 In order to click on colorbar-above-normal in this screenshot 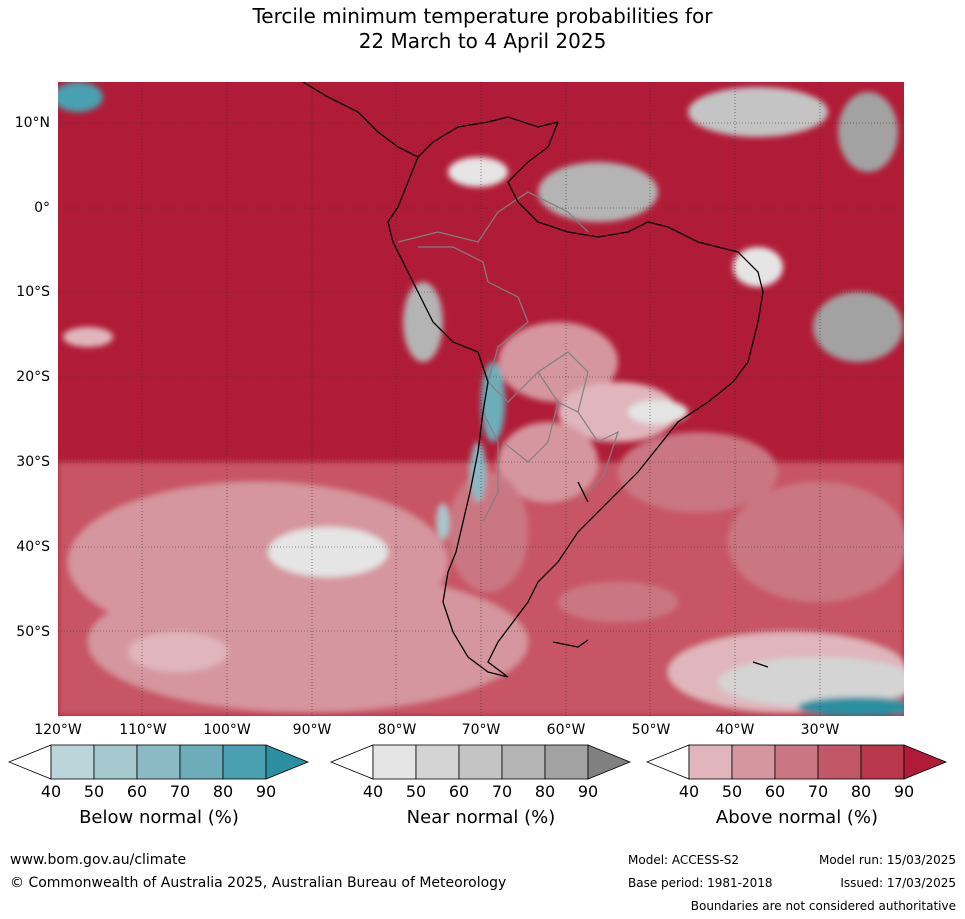, I will do `click(797, 762)`.